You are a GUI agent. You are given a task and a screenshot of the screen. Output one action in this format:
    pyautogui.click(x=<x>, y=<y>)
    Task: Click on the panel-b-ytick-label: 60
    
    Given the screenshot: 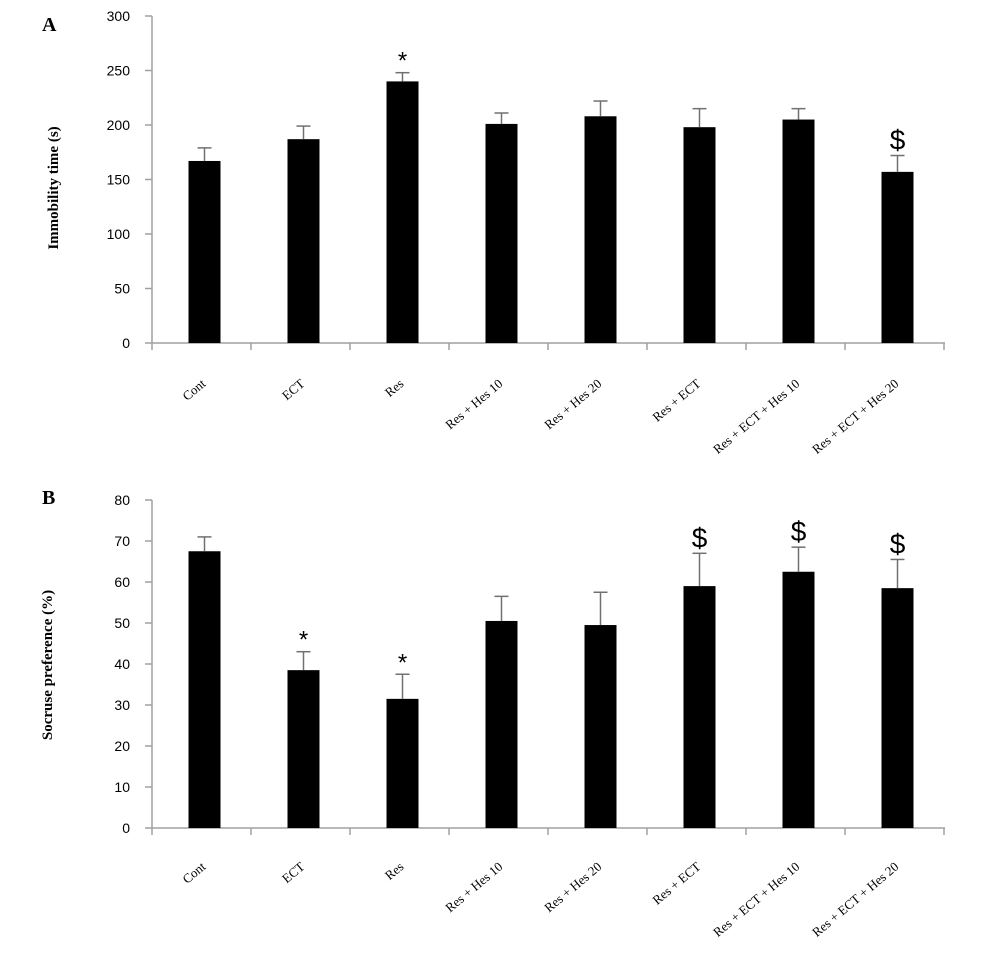 What is the action you would take?
    pyautogui.click(x=122, y=582)
    